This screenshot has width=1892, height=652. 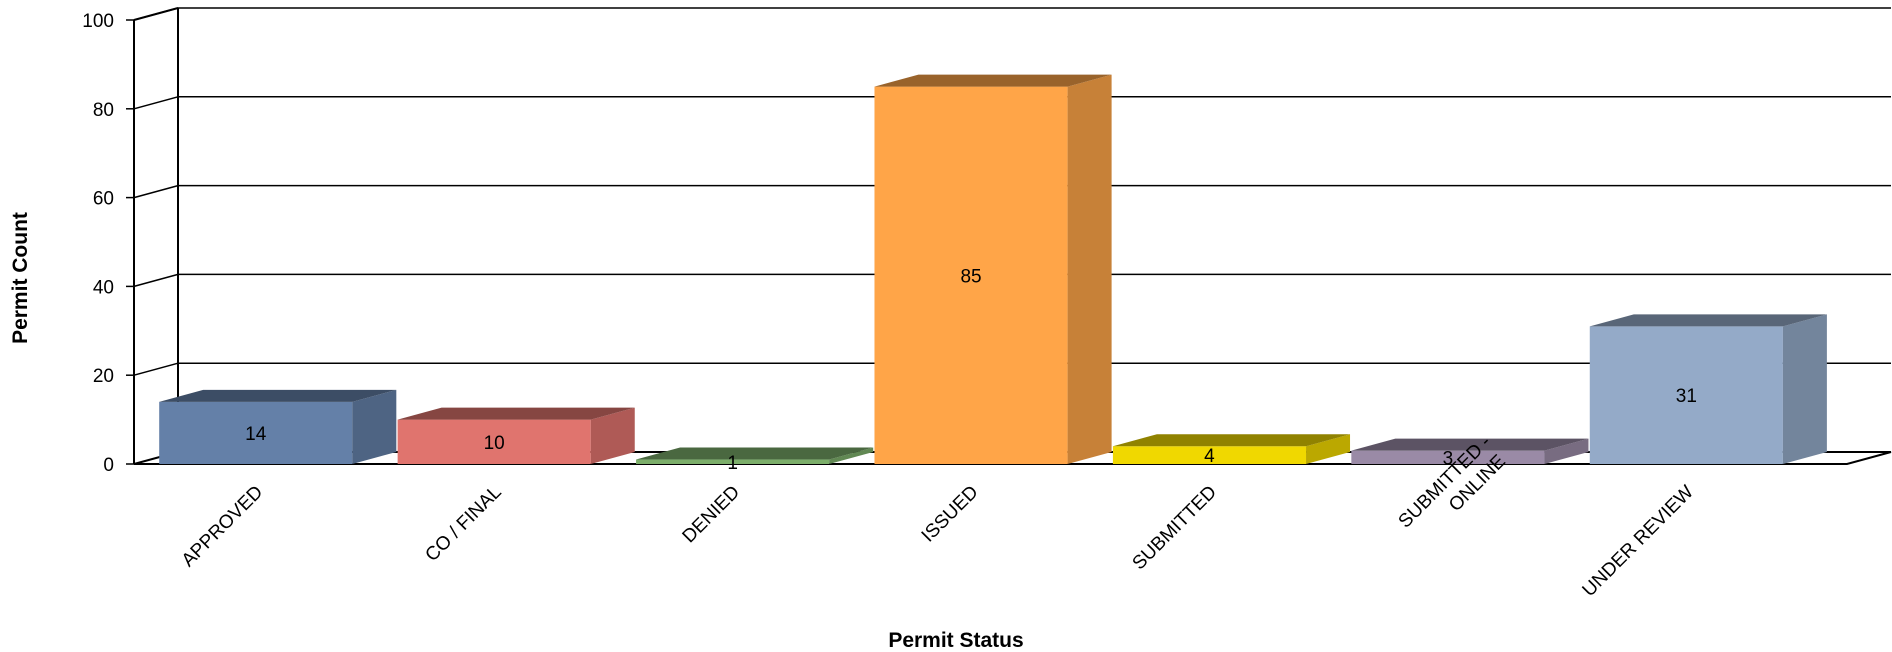 What do you see at coordinates (98, 21) in the screenshot?
I see `y-tick-label: 100` at bounding box center [98, 21].